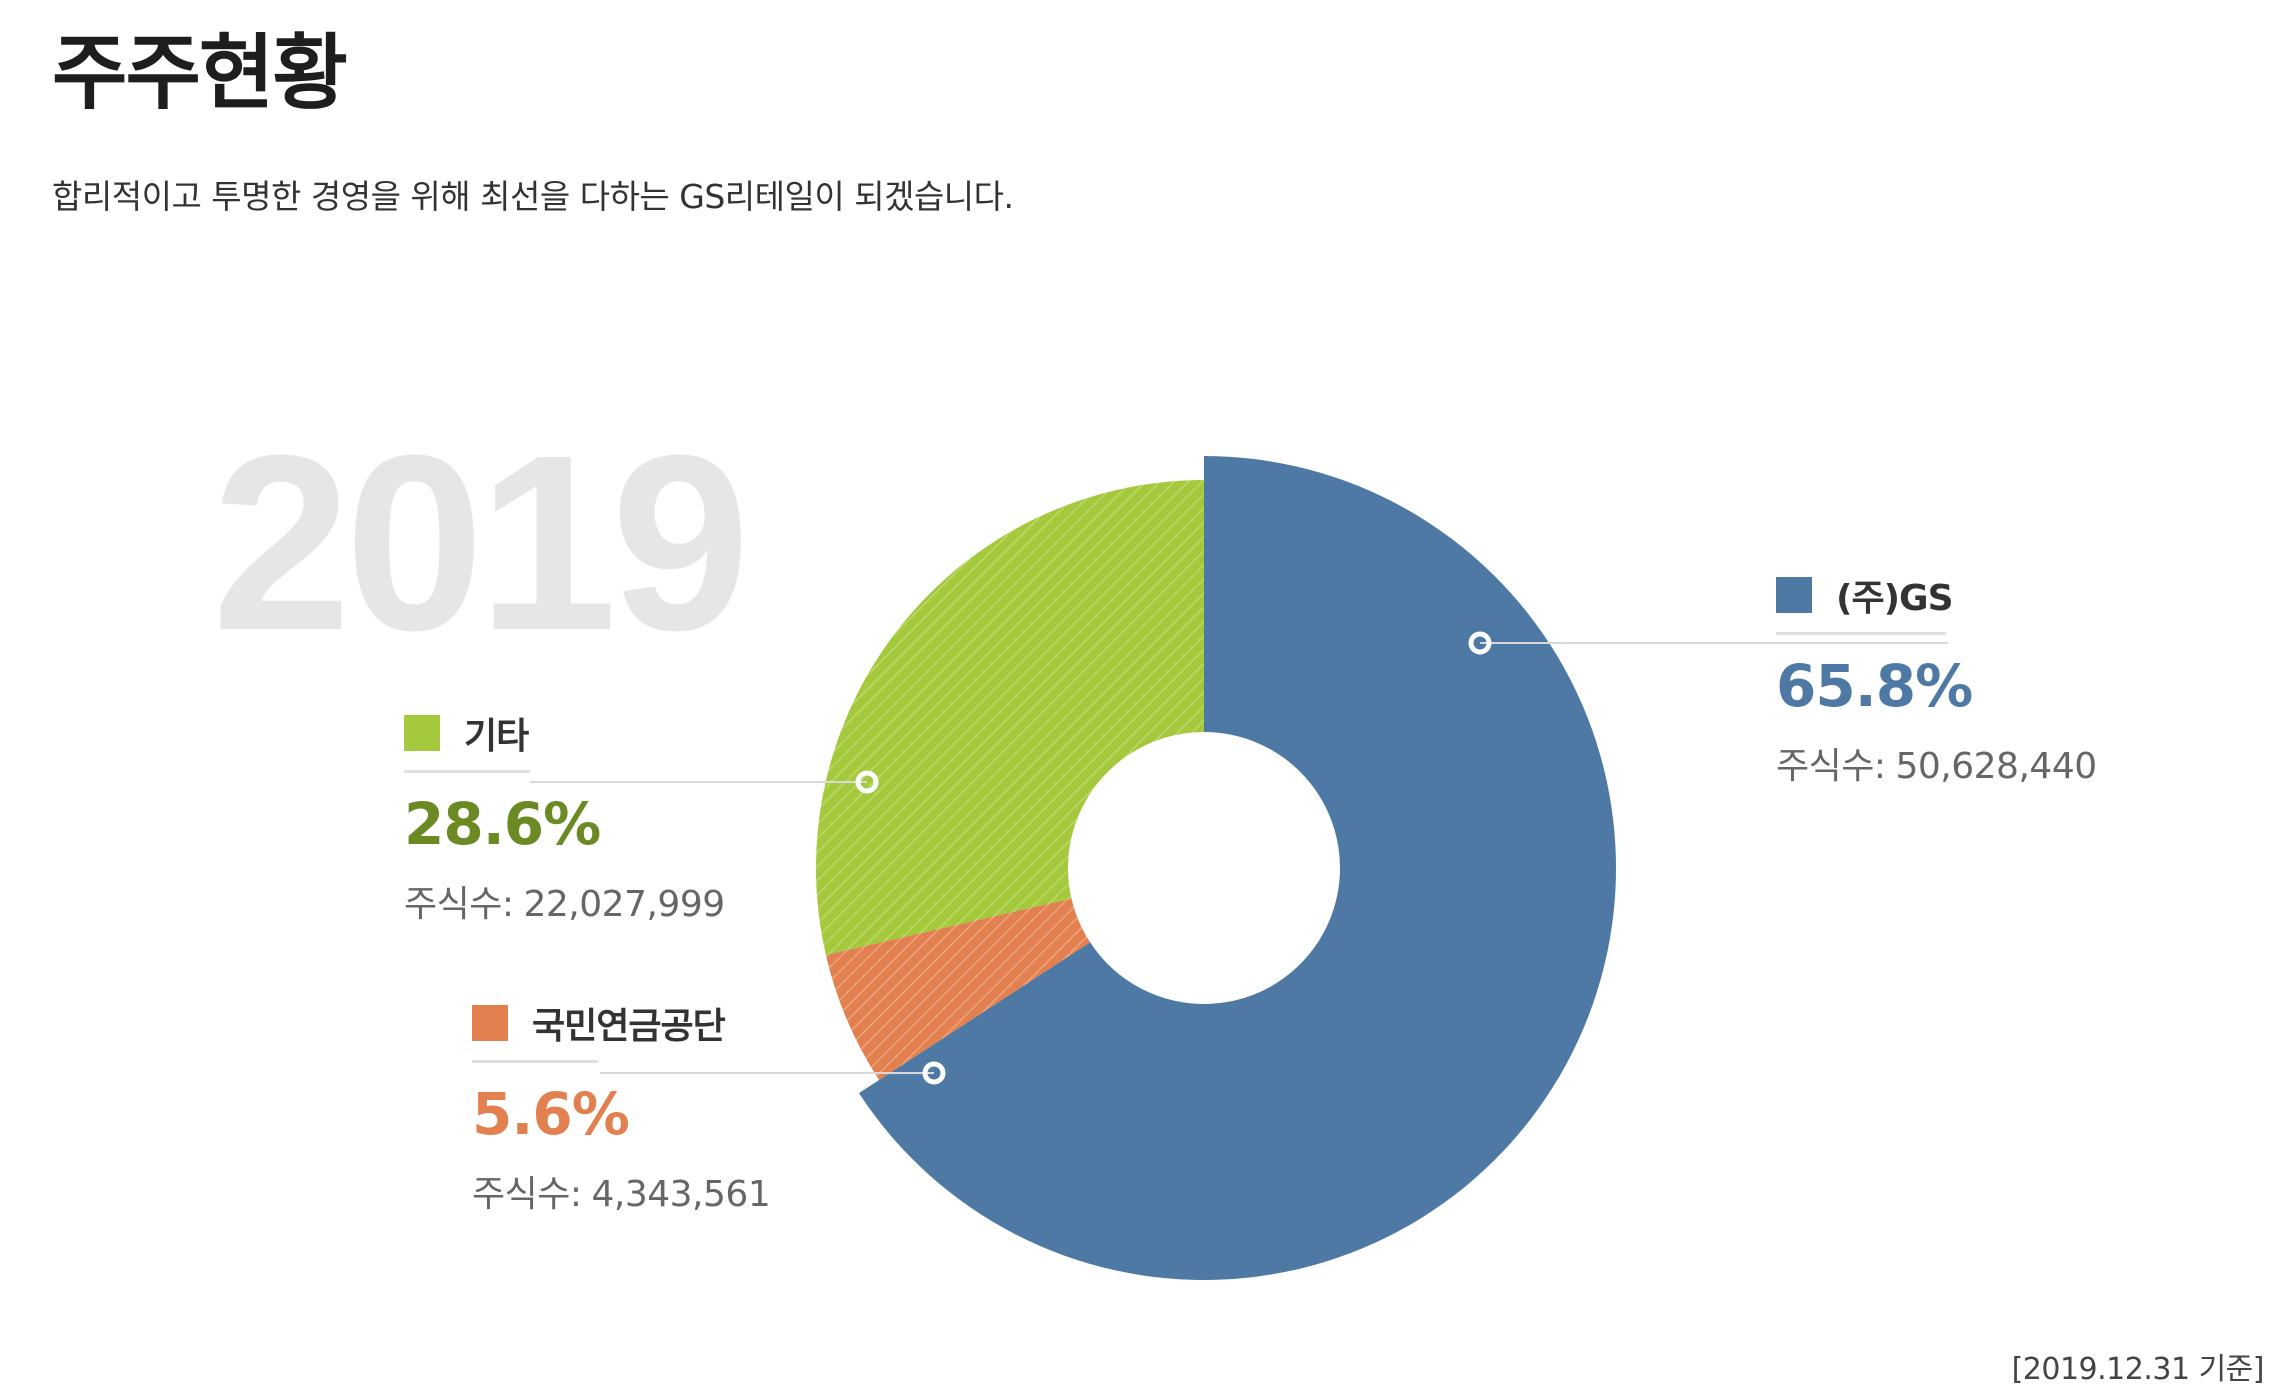  I want to click on legend-shares-nps: 주식수: 4,343,561, so click(682, 1191).